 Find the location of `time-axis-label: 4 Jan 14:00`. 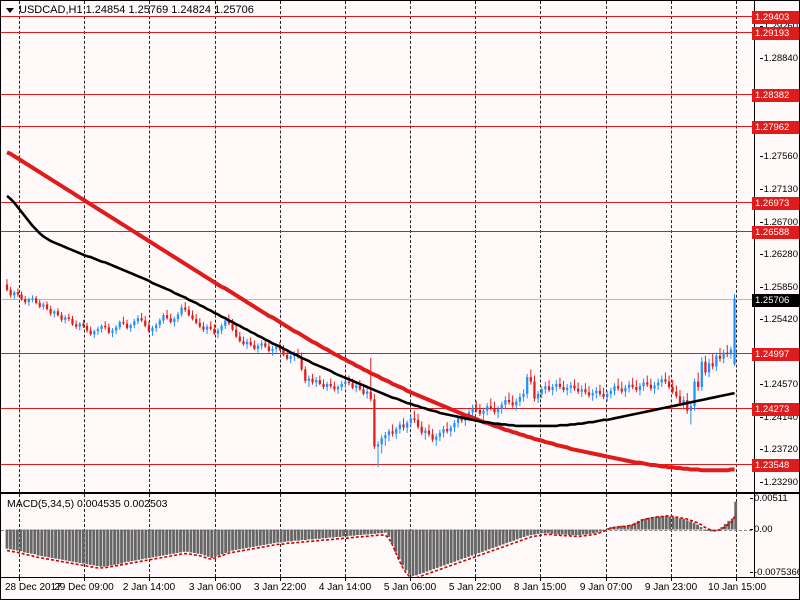

time-axis-label: 4 Jan 14:00 is located at coordinates (345, 587).